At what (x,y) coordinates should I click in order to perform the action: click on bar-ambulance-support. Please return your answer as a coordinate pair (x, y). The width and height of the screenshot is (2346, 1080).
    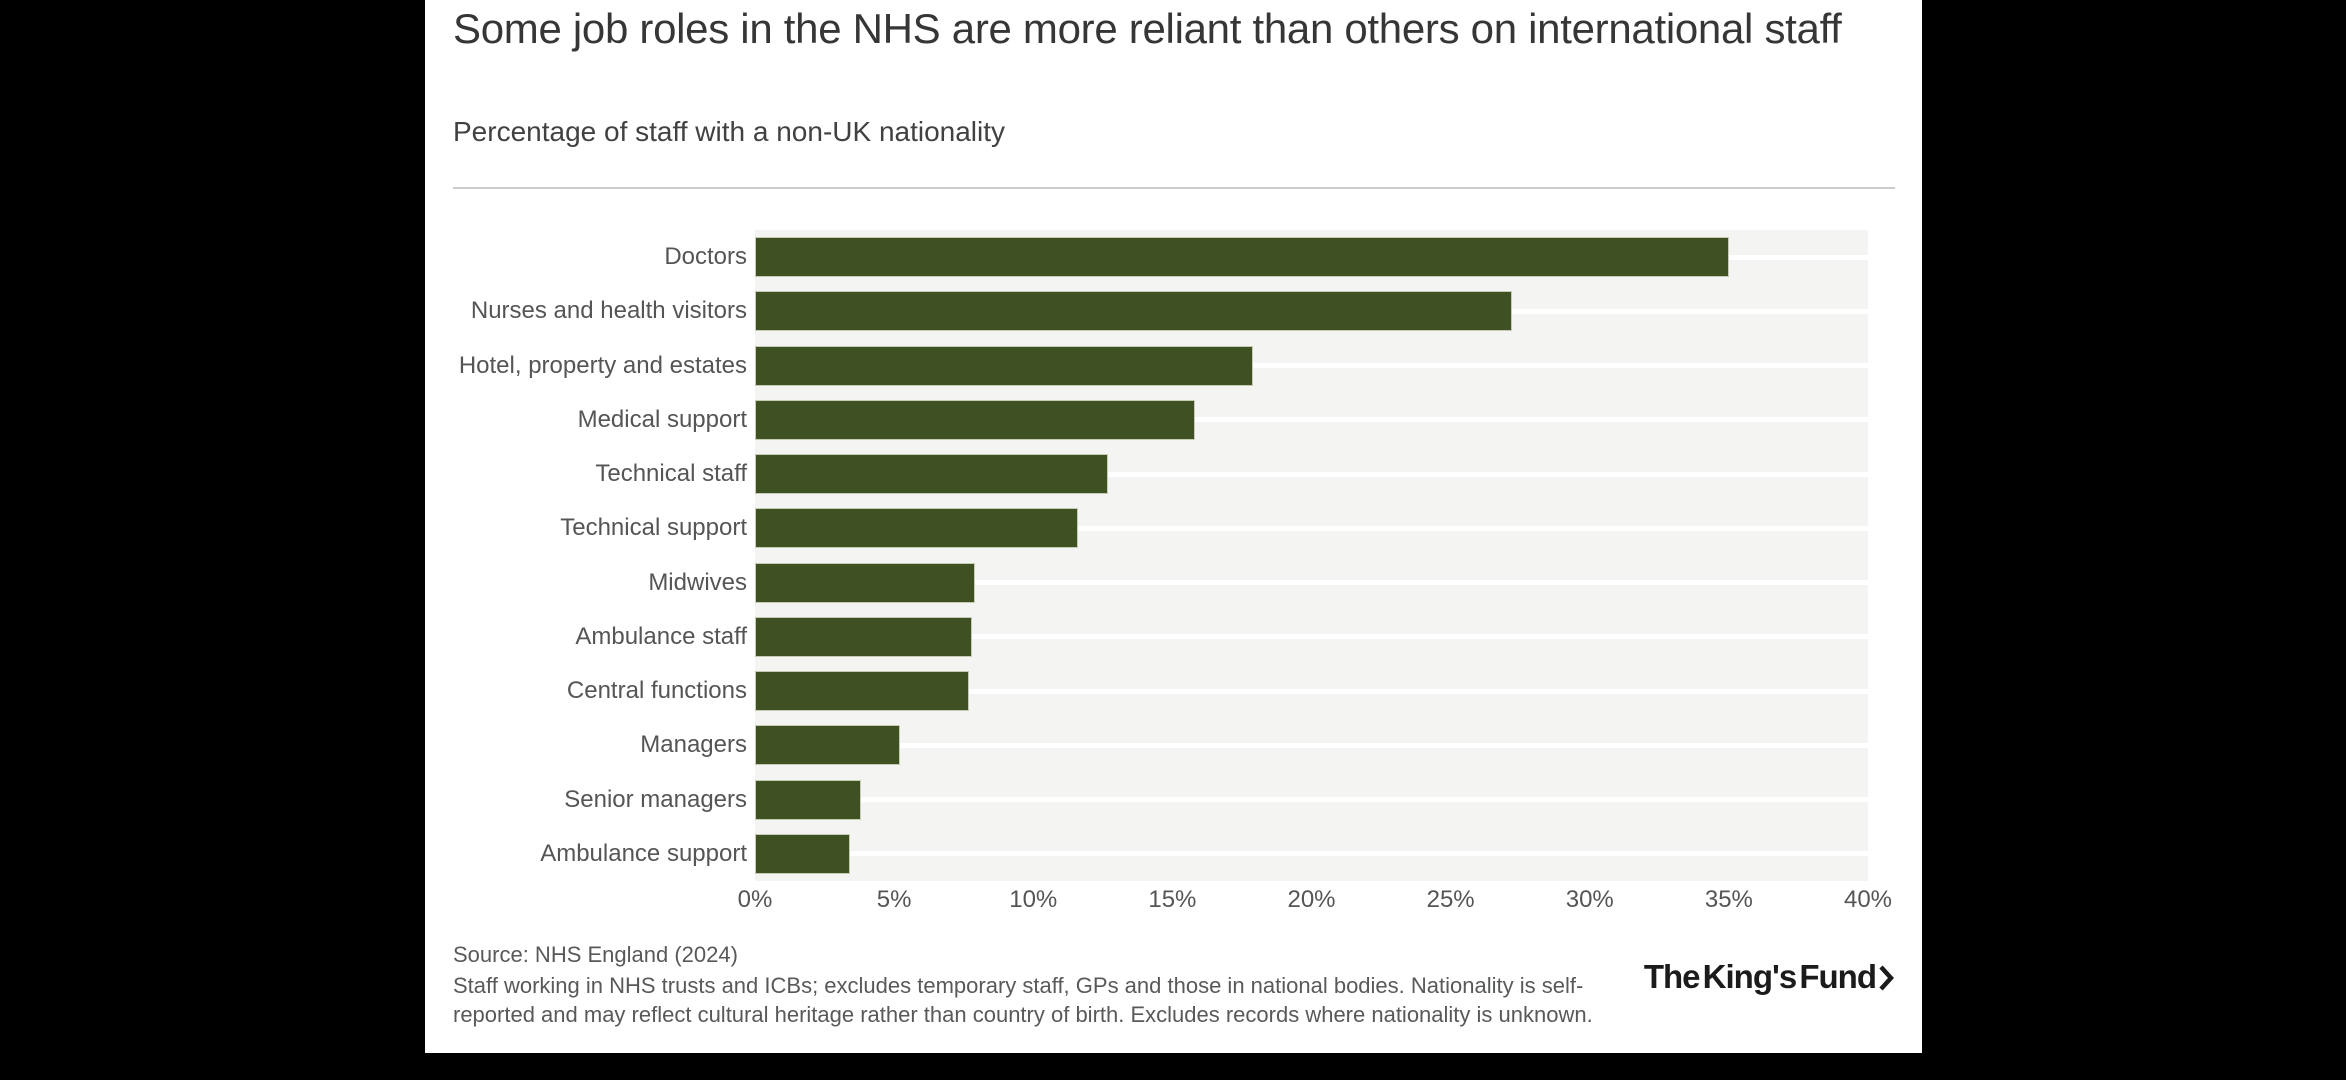
    Looking at the image, I should click on (802, 853).